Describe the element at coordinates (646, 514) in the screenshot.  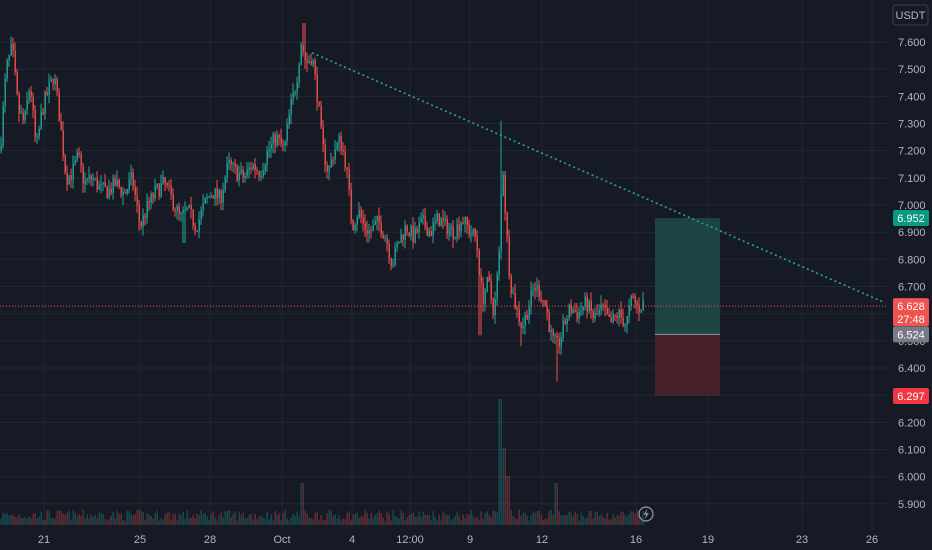
I see `lightning-icon` at that location.